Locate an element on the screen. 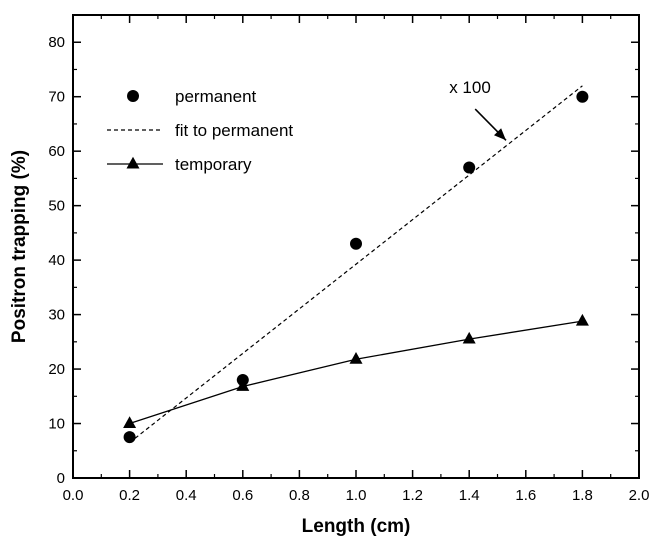  x-tick-label: 0.8 is located at coordinates (299, 495).